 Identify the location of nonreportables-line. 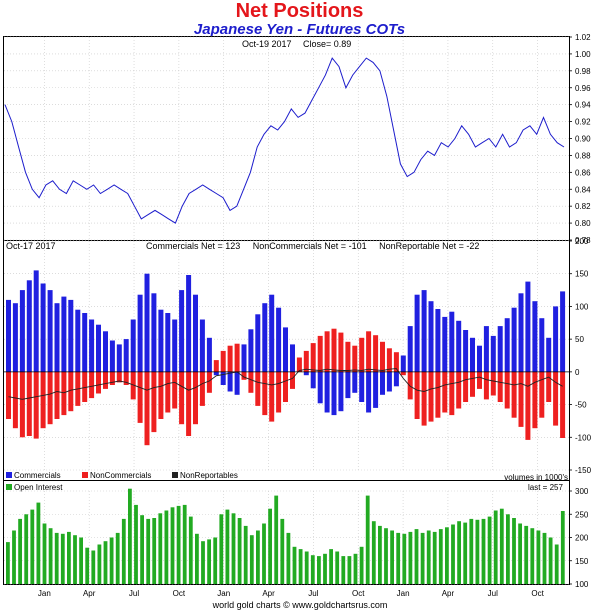
(285, 384).